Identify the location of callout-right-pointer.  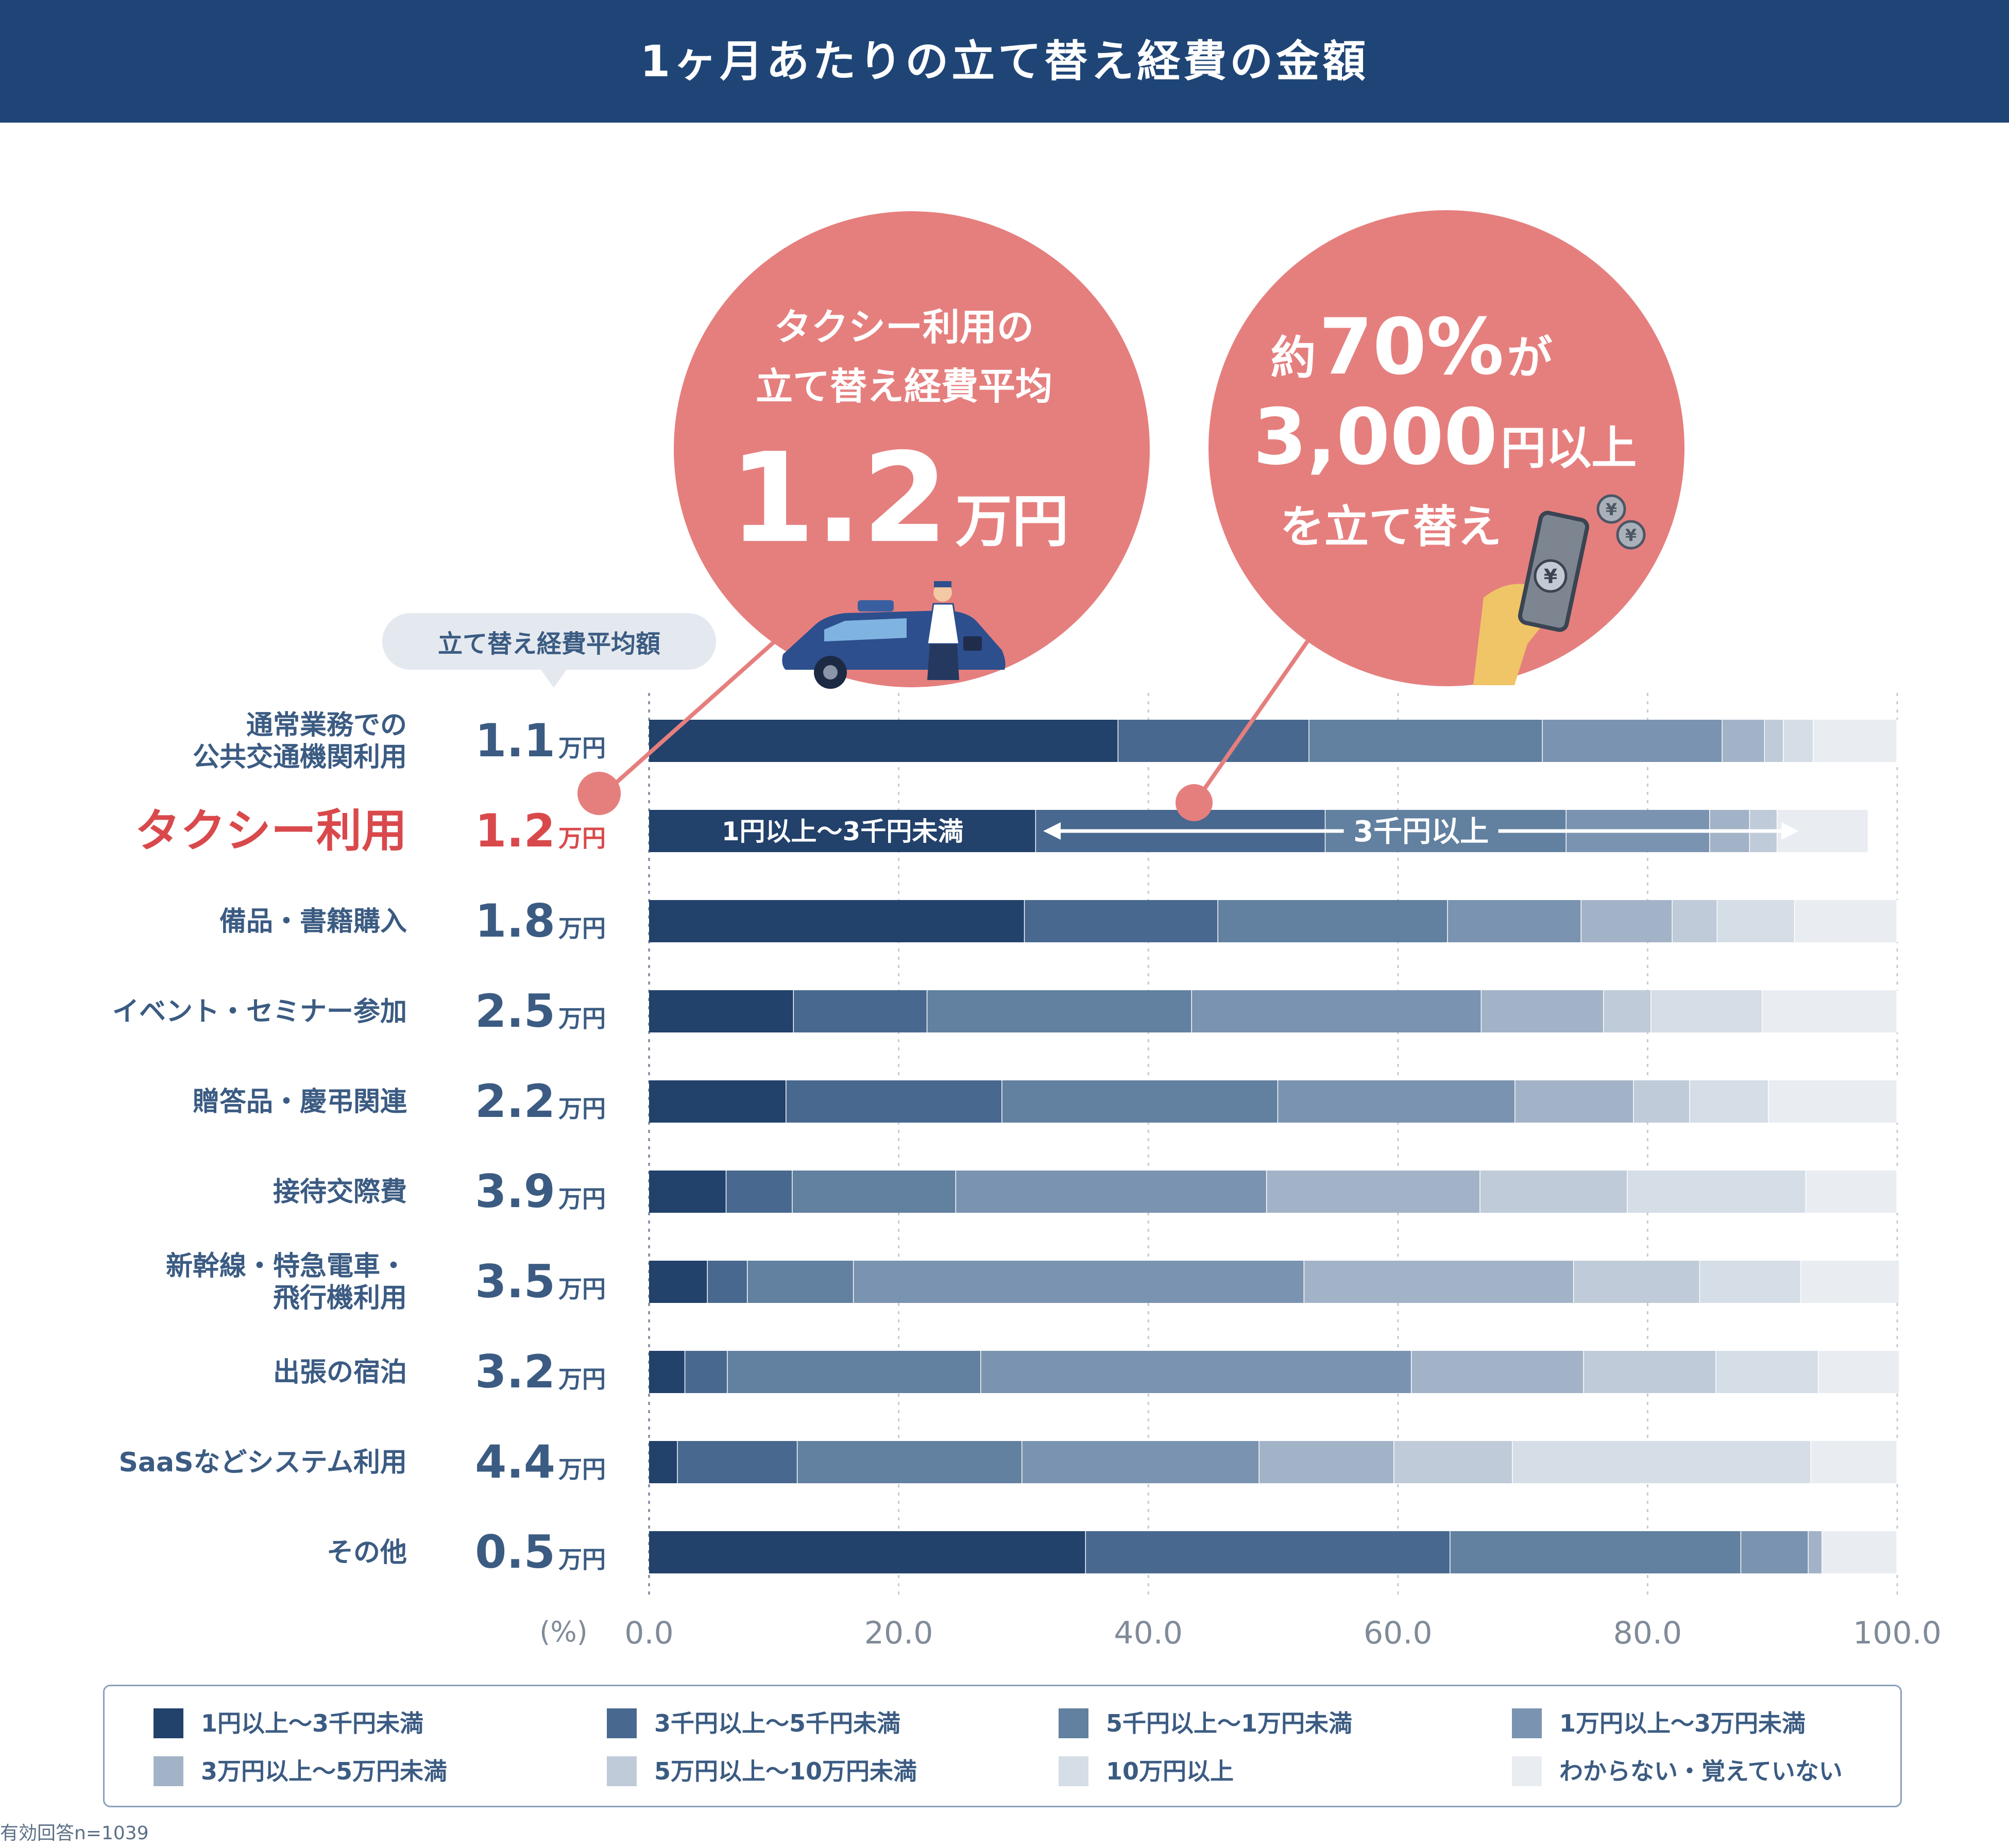
(1254, 717).